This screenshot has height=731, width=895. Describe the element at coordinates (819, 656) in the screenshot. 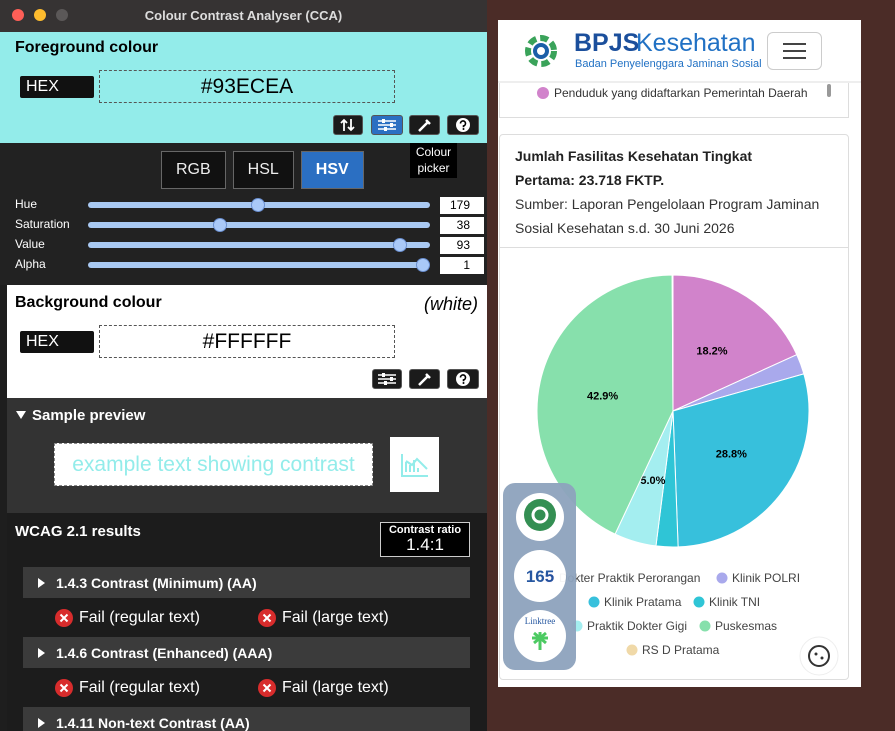

I see `cookie-button` at that location.